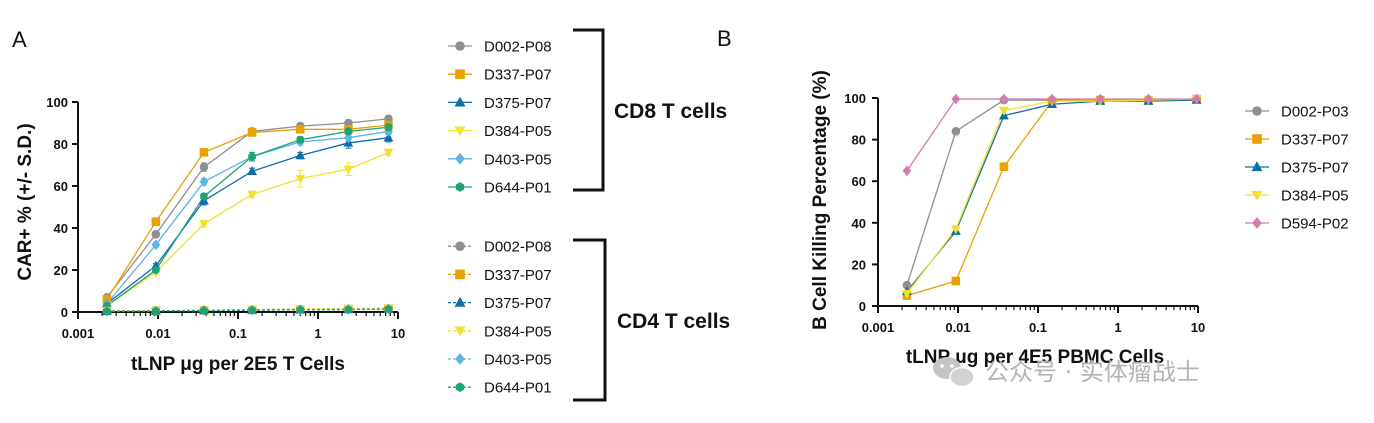  What do you see at coordinates (1092, 372) in the screenshot?
I see `watermark-text: 公众号 · 实体瘤战士` at bounding box center [1092, 372].